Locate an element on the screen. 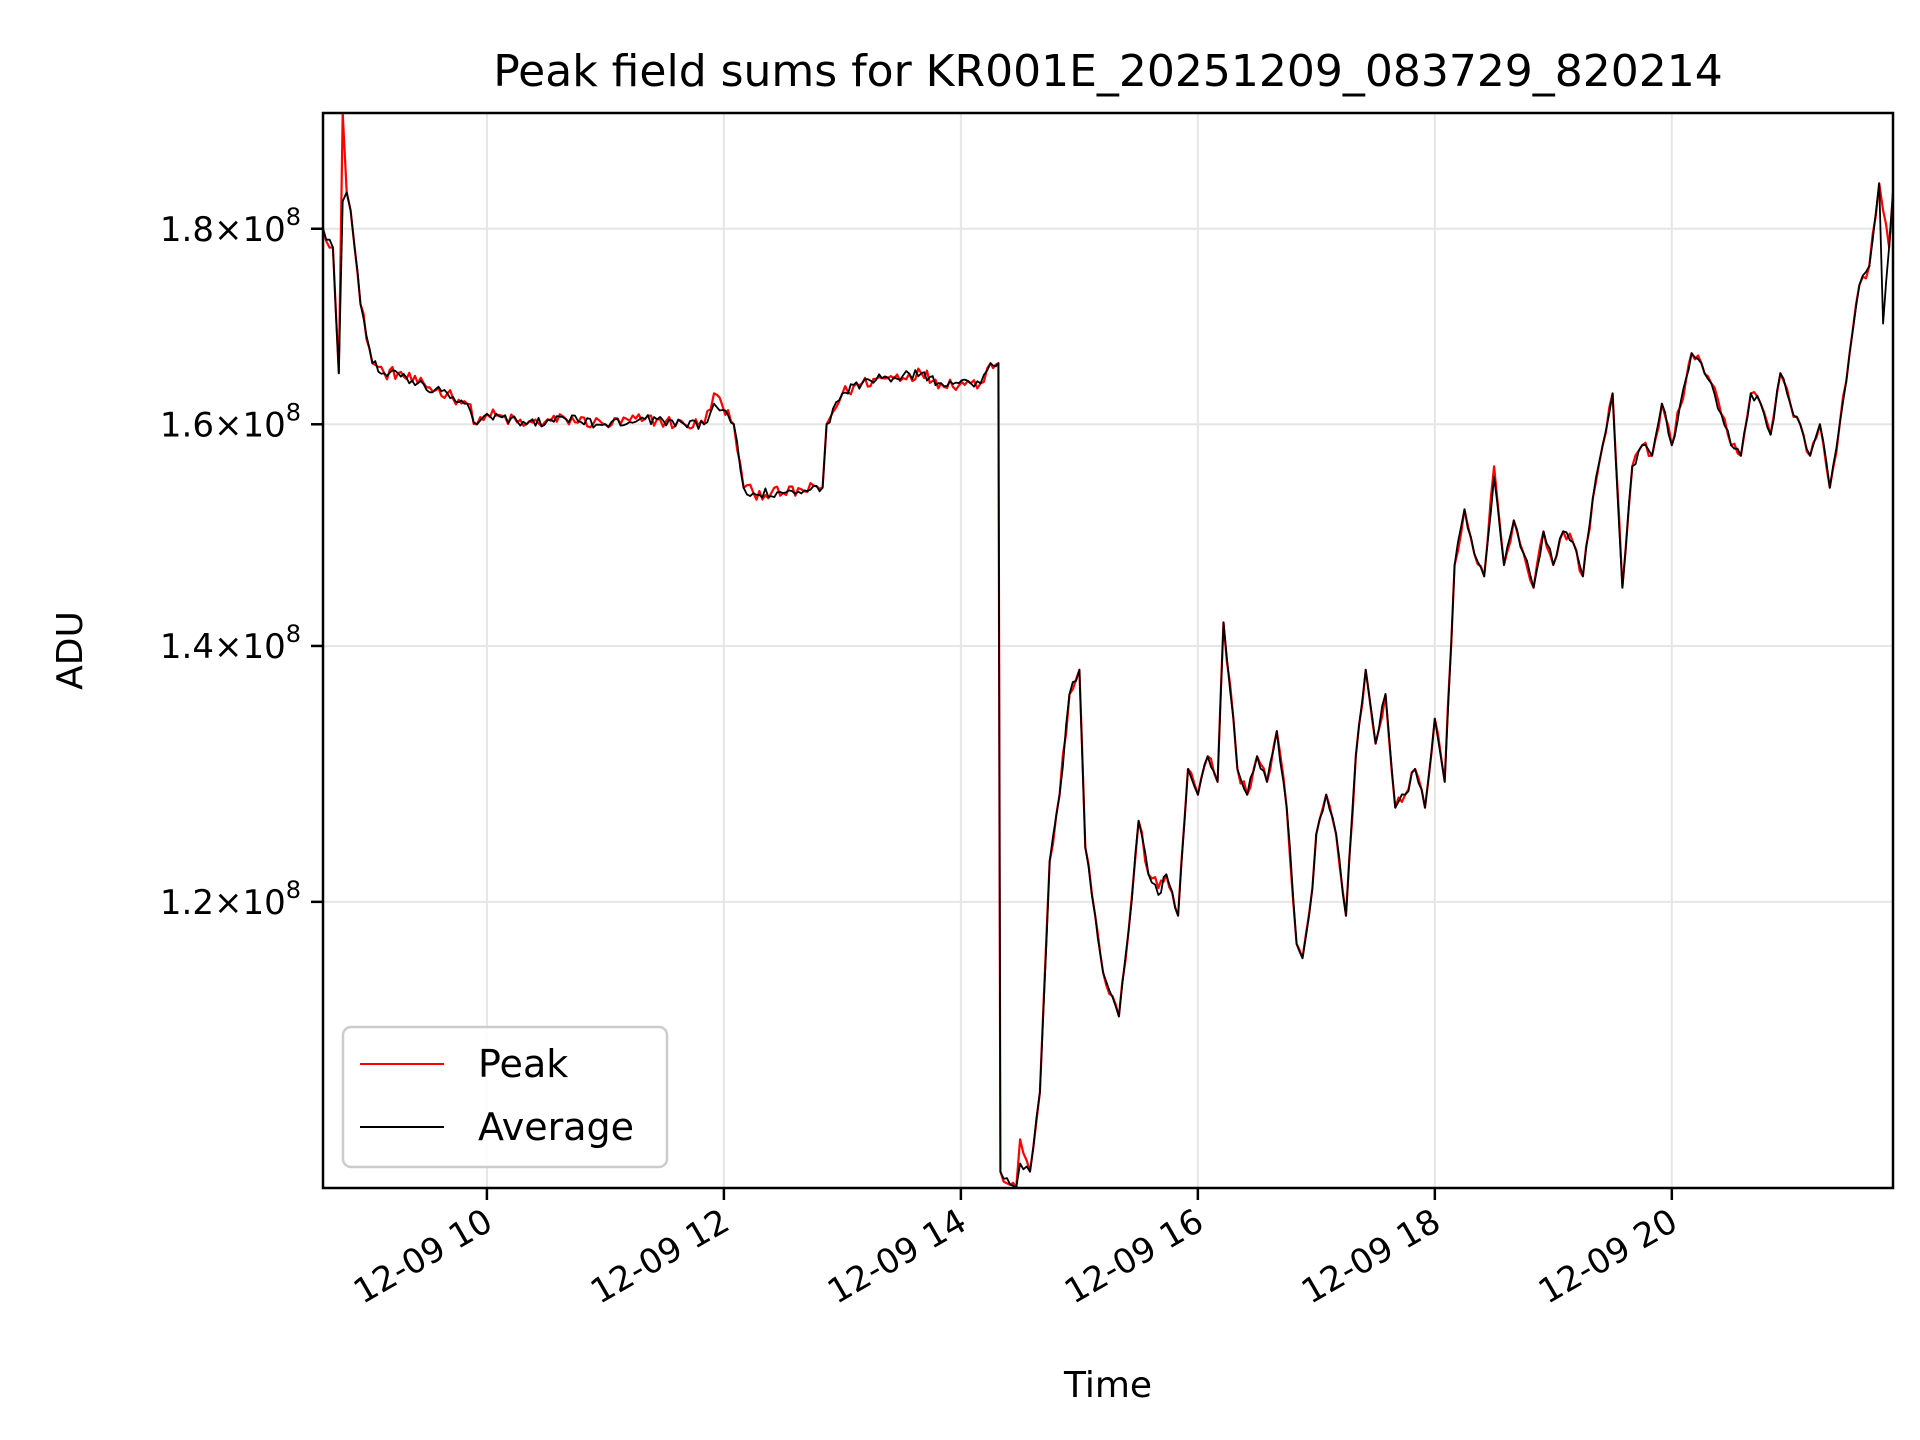 This screenshot has width=1920, height=1440. y-tick-mantissa: 1.6 is located at coordinates (187, 425).